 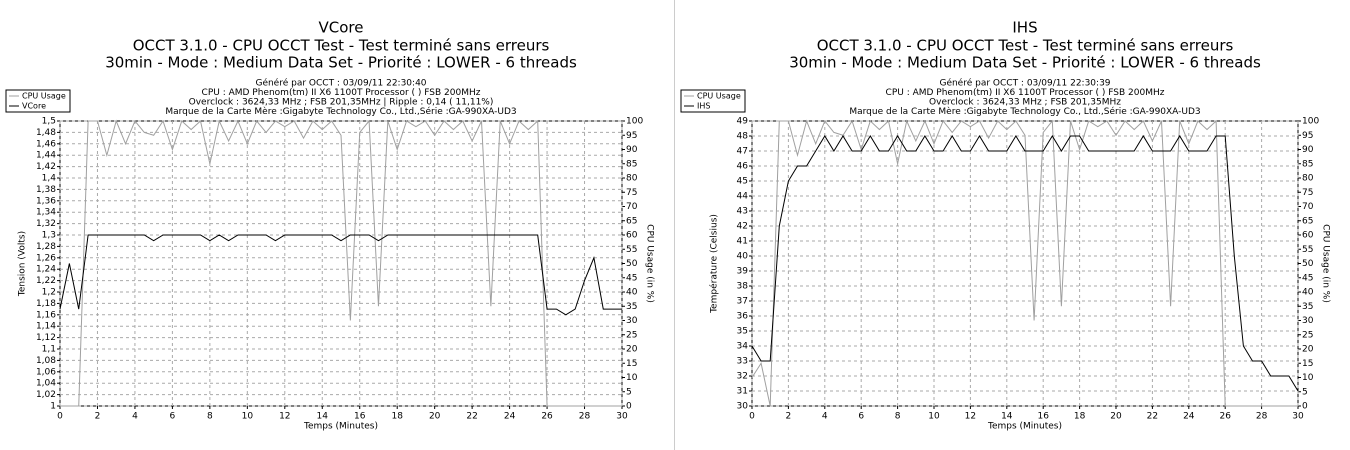 What do you see at coordinates (1307, 193) in the screenshot?
I see `y2-tick-label: 75` at bounding box center [1307, 193].